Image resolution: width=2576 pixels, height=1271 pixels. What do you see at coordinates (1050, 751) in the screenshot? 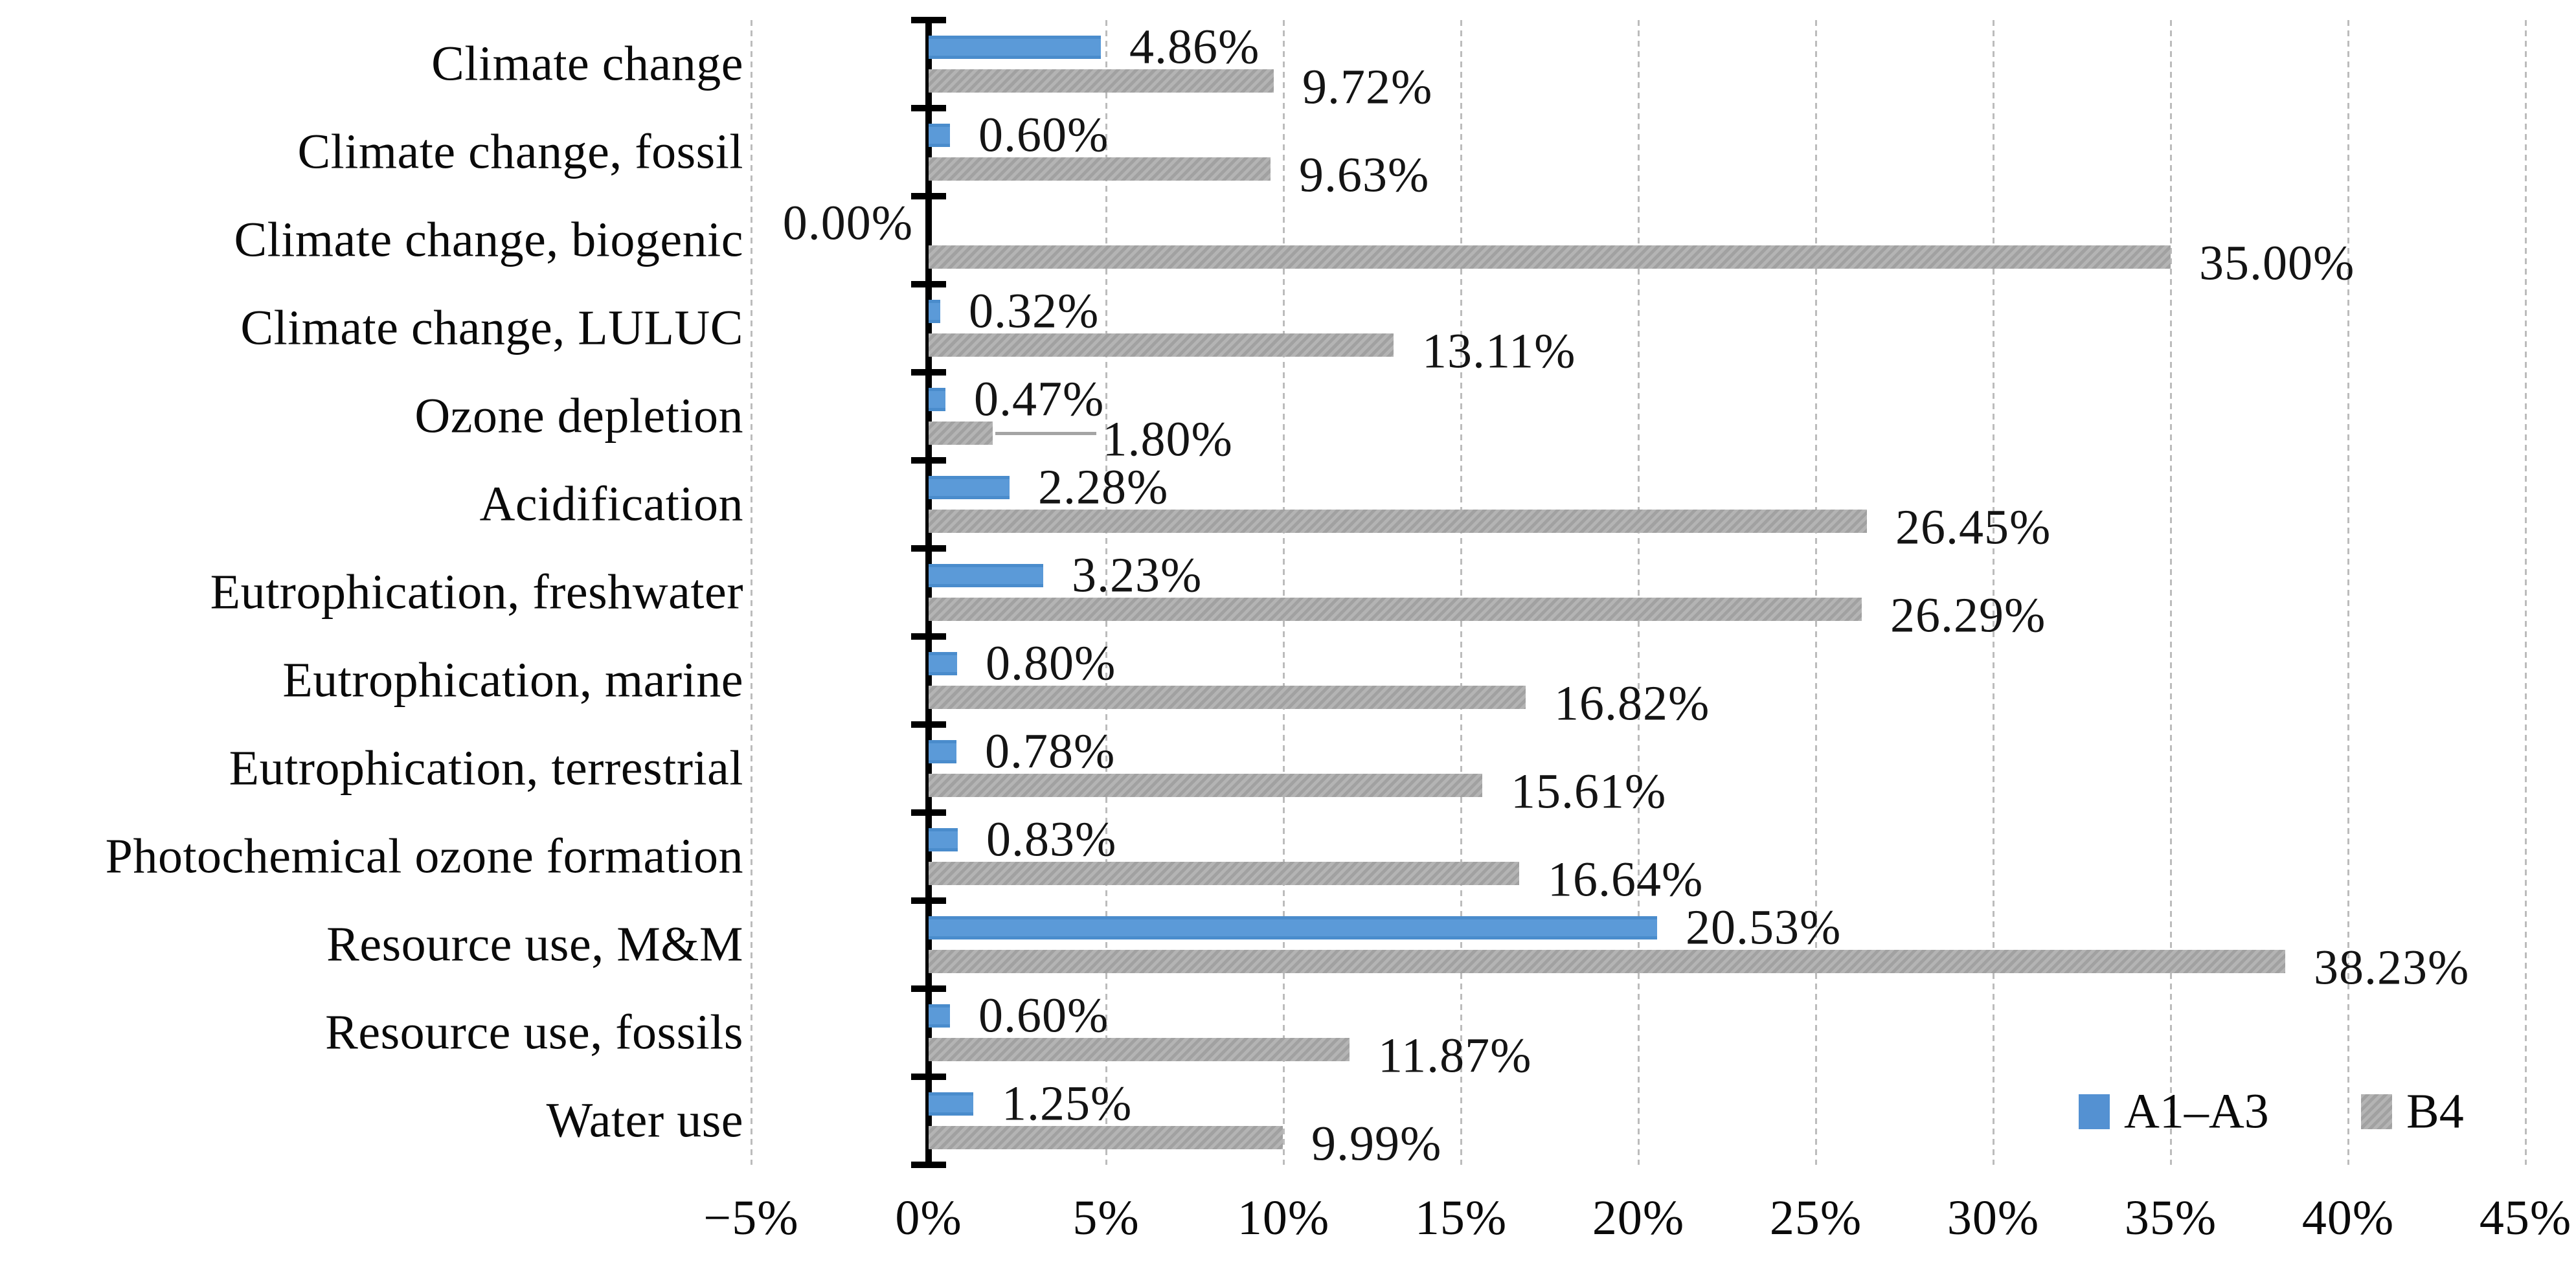
I see `value-label: 0.78%` at bounding box center [1050, 751].